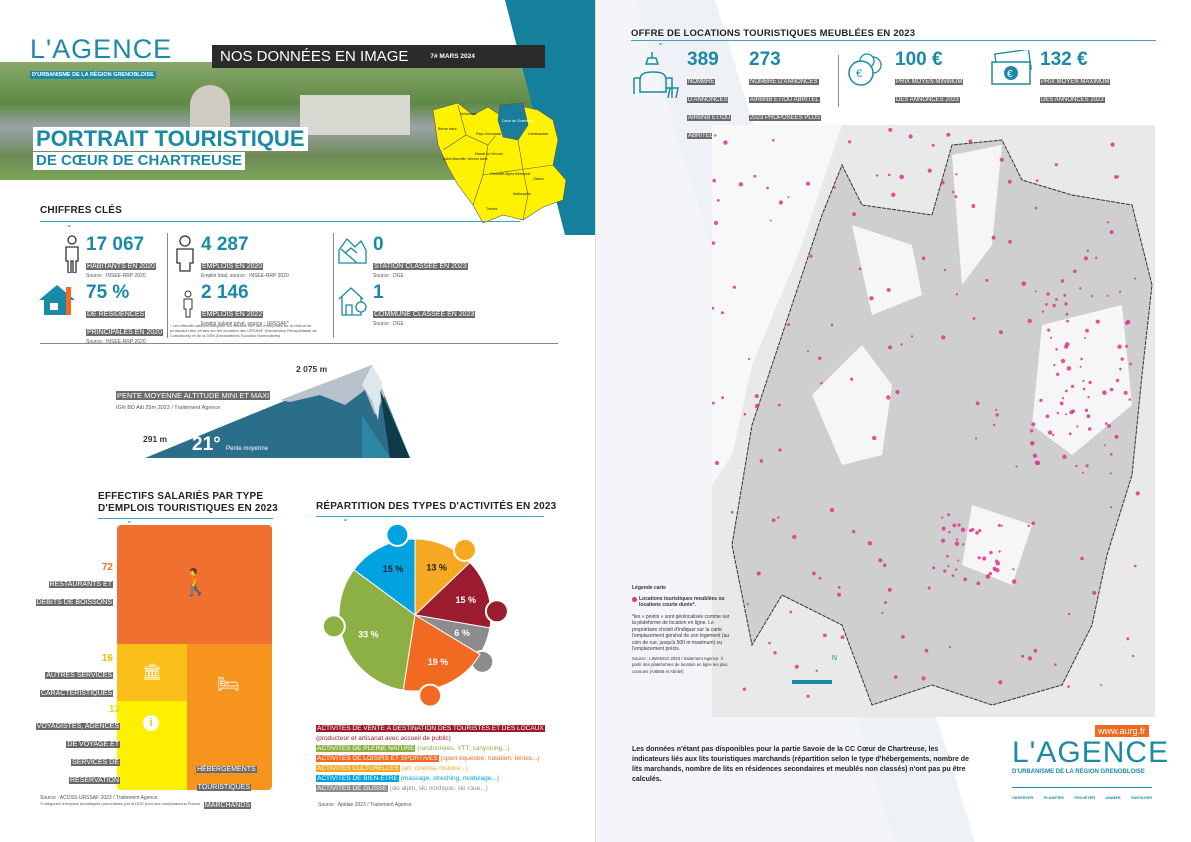 The height and width of the screenshot is (842, 1191). What do you see at coordinates (247, 449) in the screenshot?
I see `slope-label: Pente moyenne` at bounding box center [247, 449].